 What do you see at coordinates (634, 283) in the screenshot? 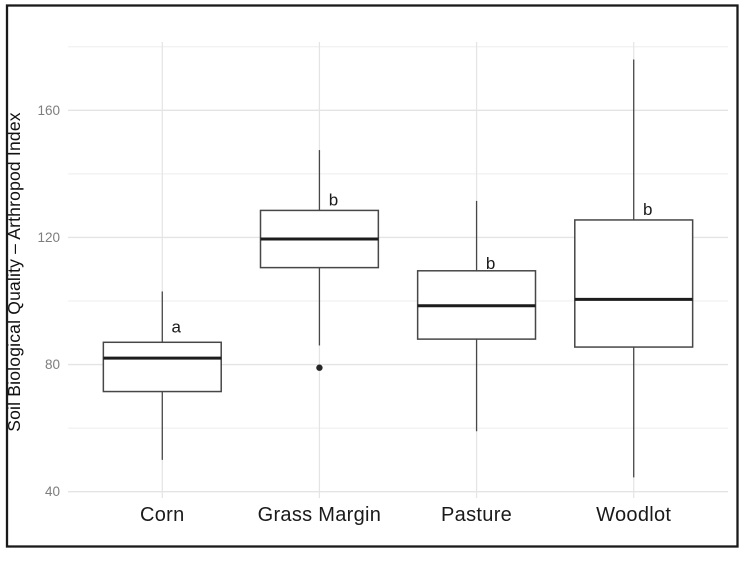
I see `box-woodlot` at bounding box center [634, 283].